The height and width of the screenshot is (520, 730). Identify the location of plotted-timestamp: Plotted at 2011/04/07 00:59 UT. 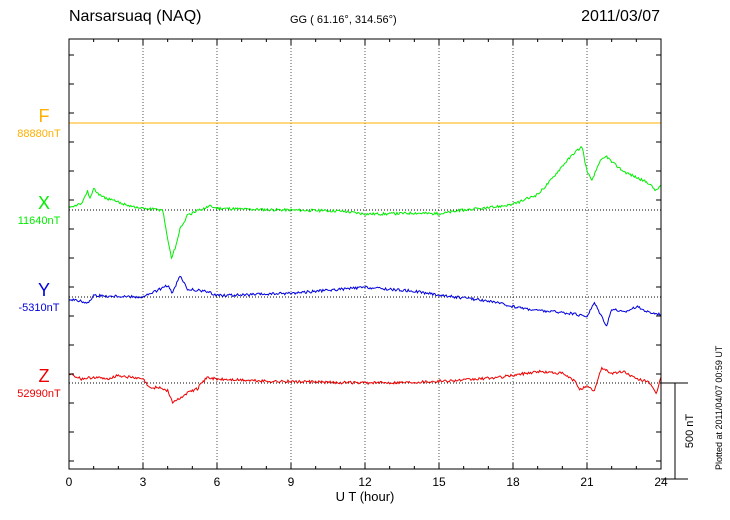
(719, 407).